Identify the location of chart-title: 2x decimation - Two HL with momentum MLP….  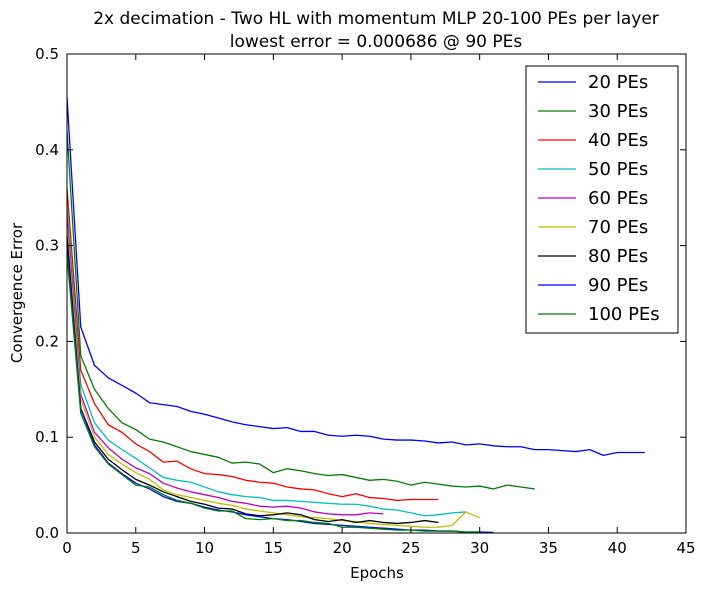
(376, 19).